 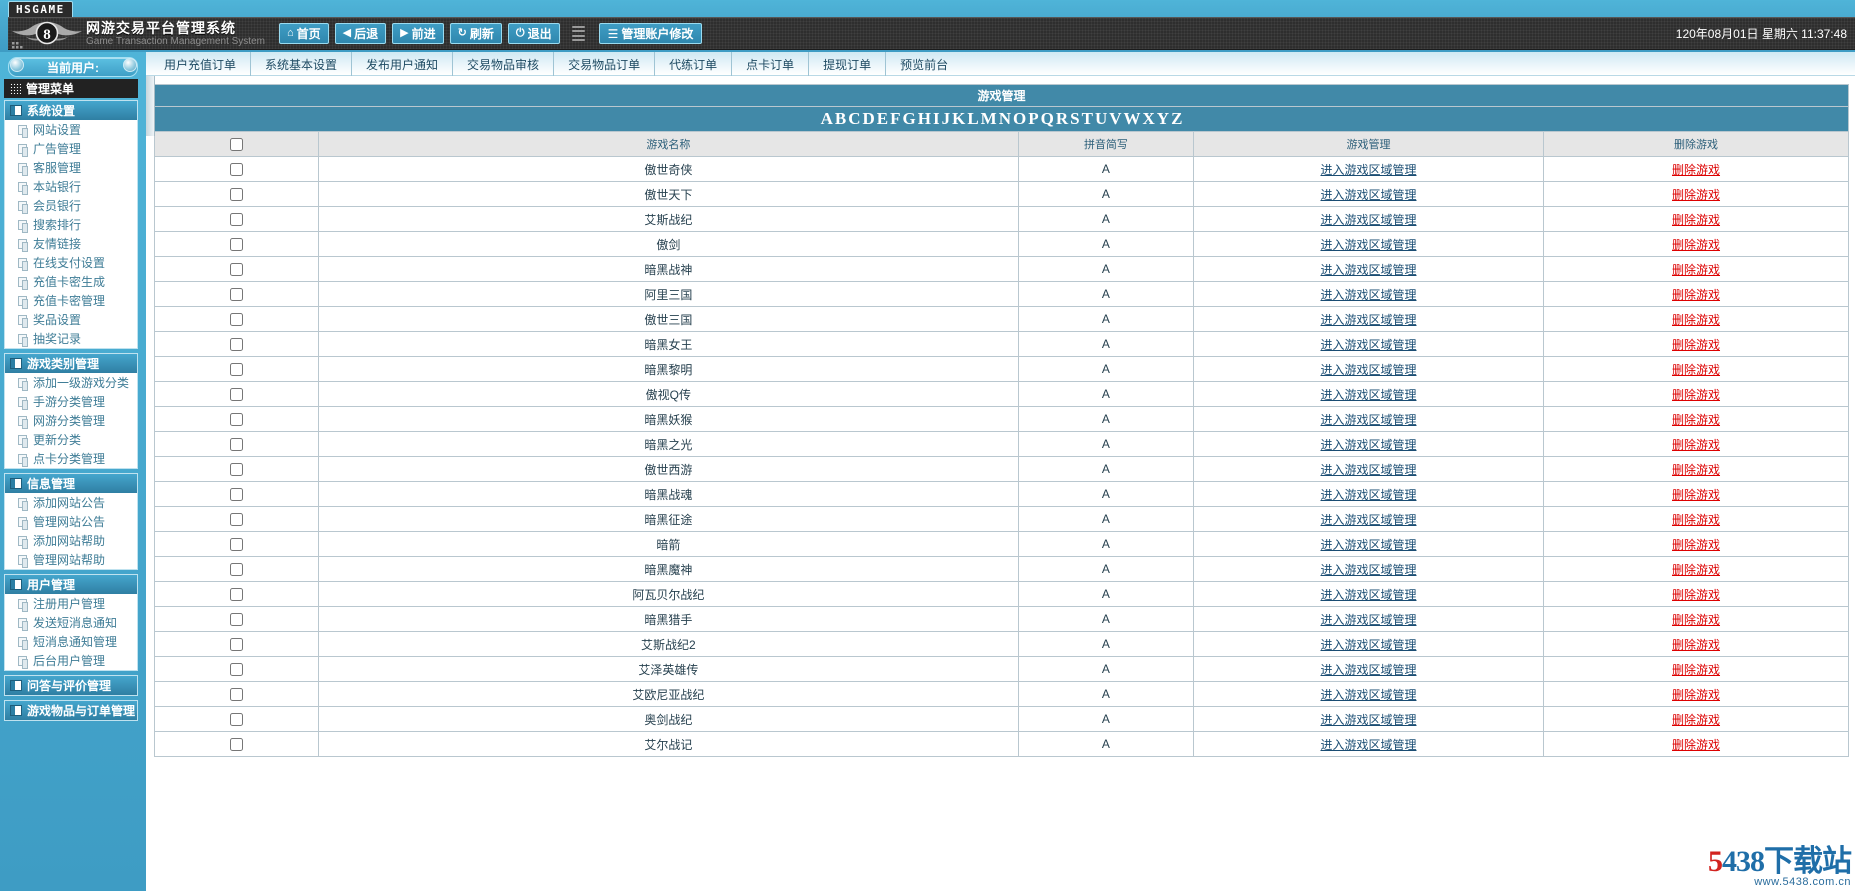 I want to click on sidebar-item: 发送短消息通知, so click(x=71, y=622).